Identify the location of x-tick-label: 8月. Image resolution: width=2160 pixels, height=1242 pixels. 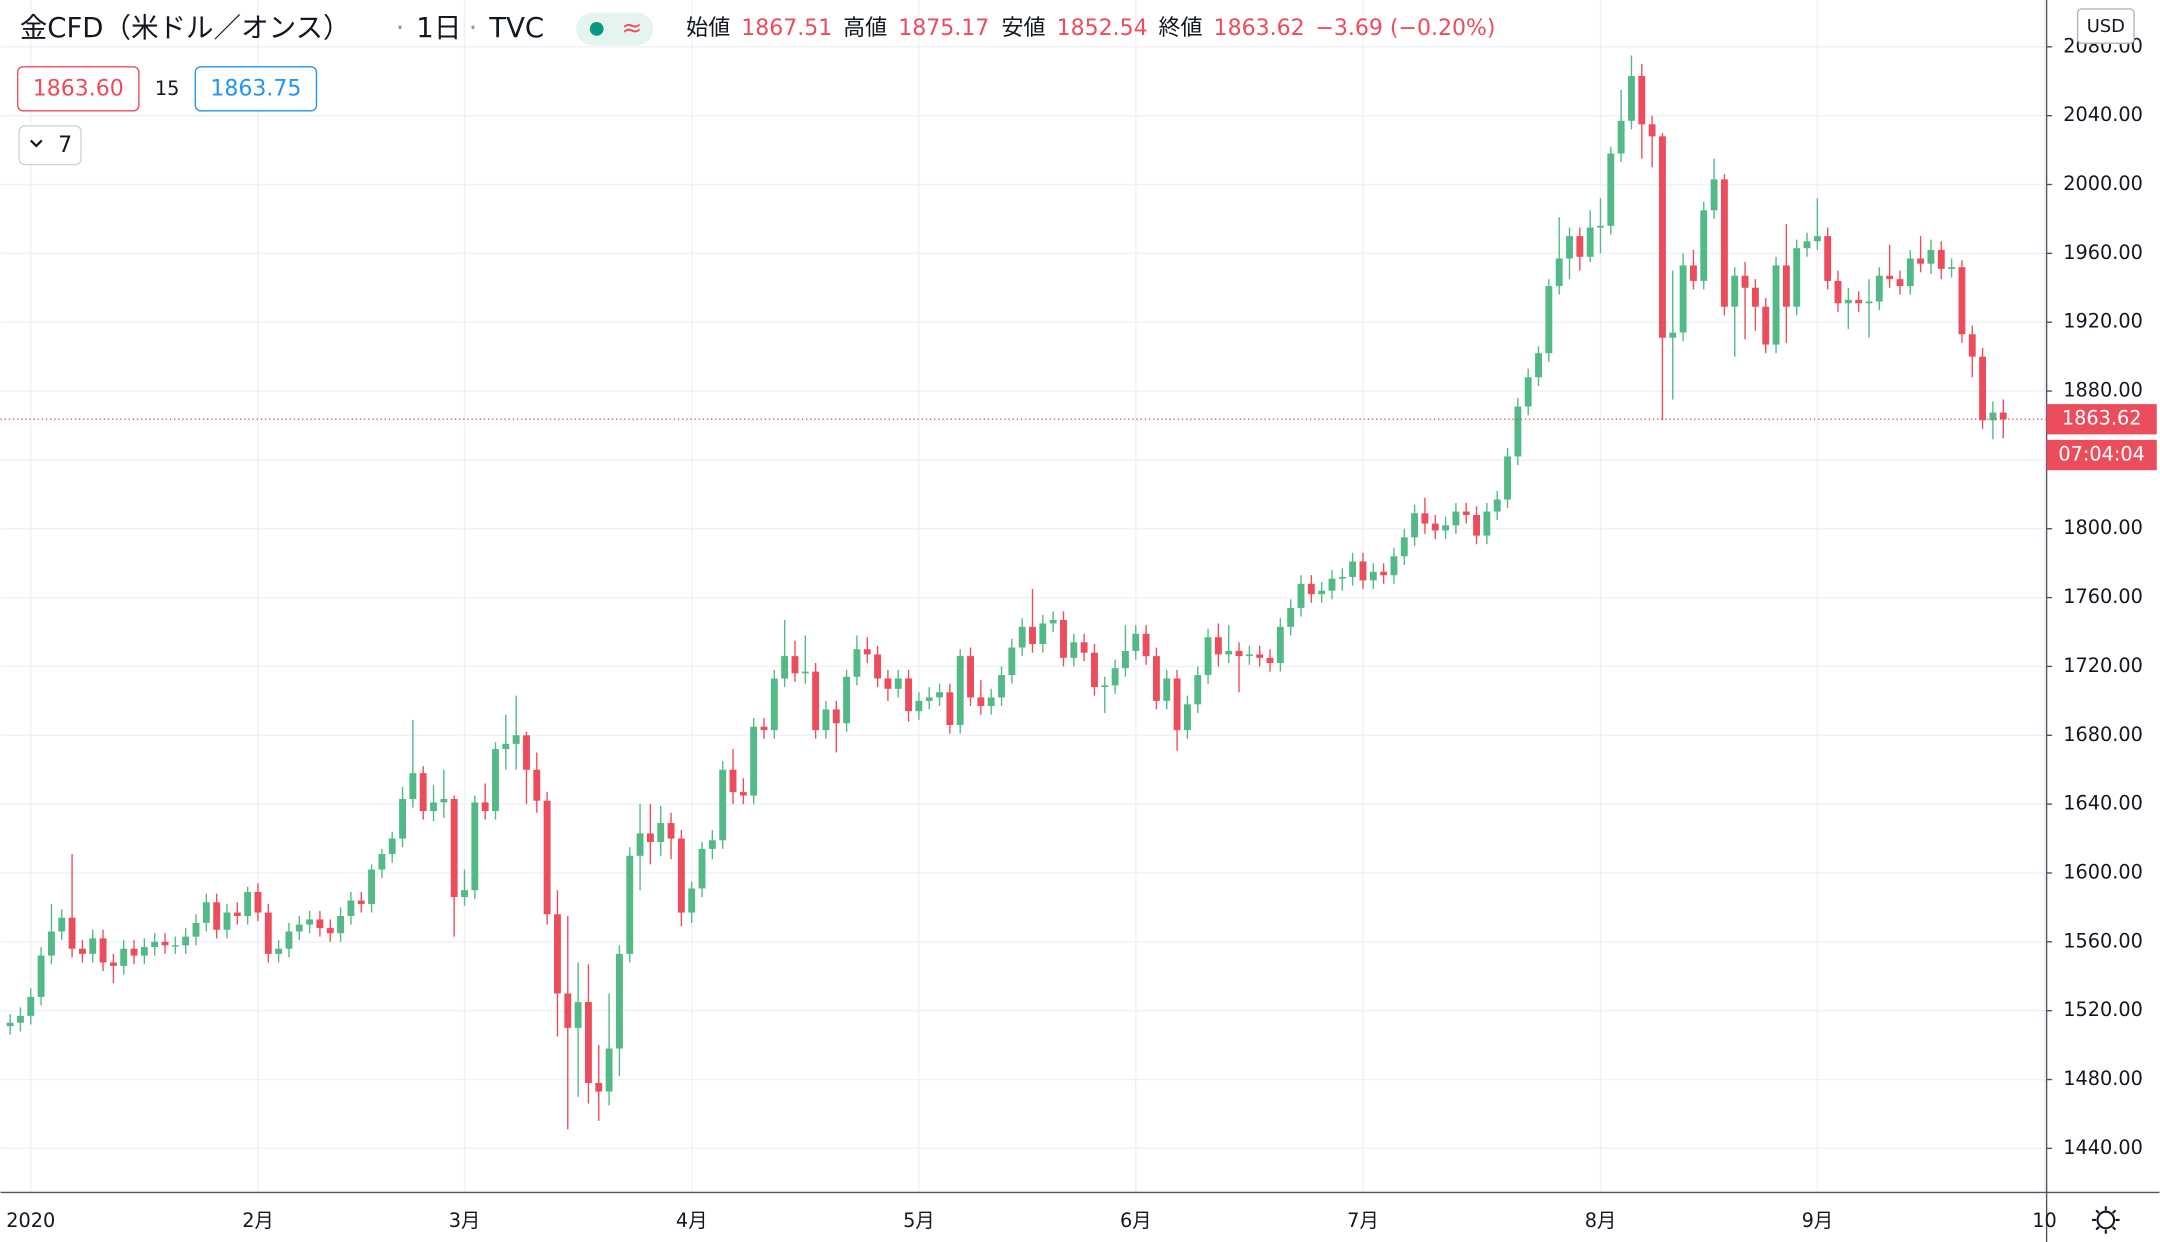
(1601, 1220).